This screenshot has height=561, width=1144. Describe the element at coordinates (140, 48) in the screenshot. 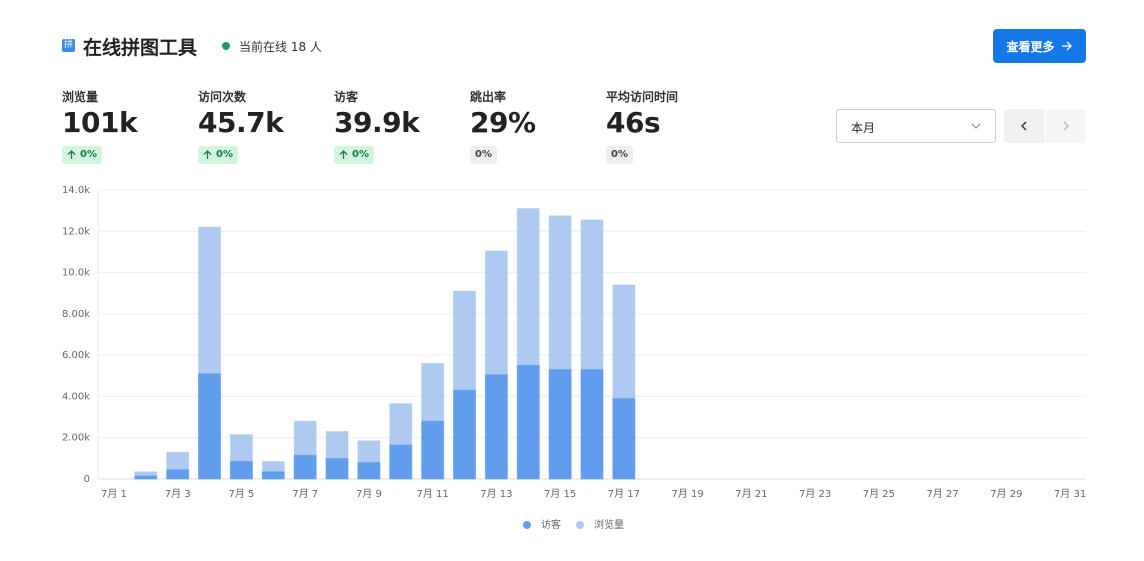

I see `app-title: 在线拼图工具` at that location.